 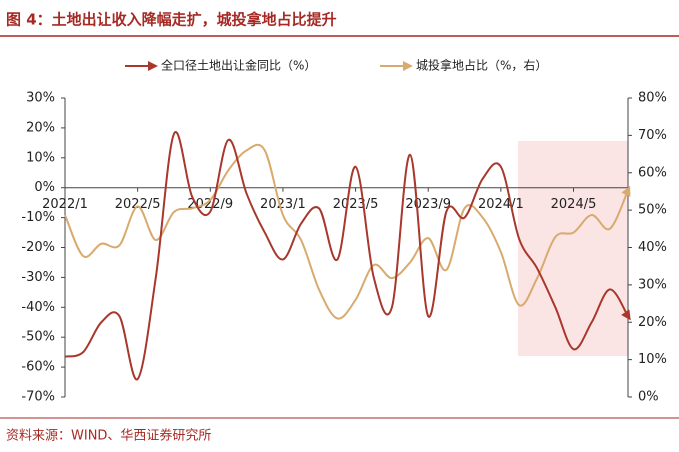 What do you see at coordinates (138, 204) in the screenshot?
I see `x-tick-label: 2022/5` at bounding box center [138, 204].